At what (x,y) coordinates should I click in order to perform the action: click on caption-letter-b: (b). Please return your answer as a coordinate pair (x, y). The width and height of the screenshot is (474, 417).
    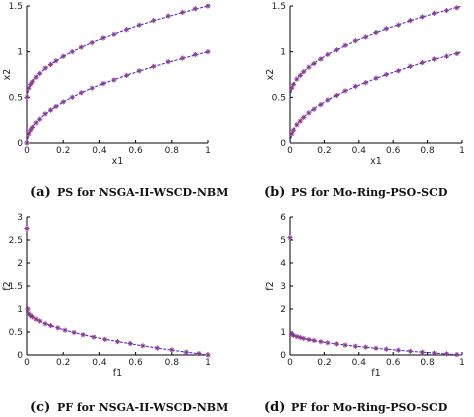
    Looking at the image, I should click on (274, 192).